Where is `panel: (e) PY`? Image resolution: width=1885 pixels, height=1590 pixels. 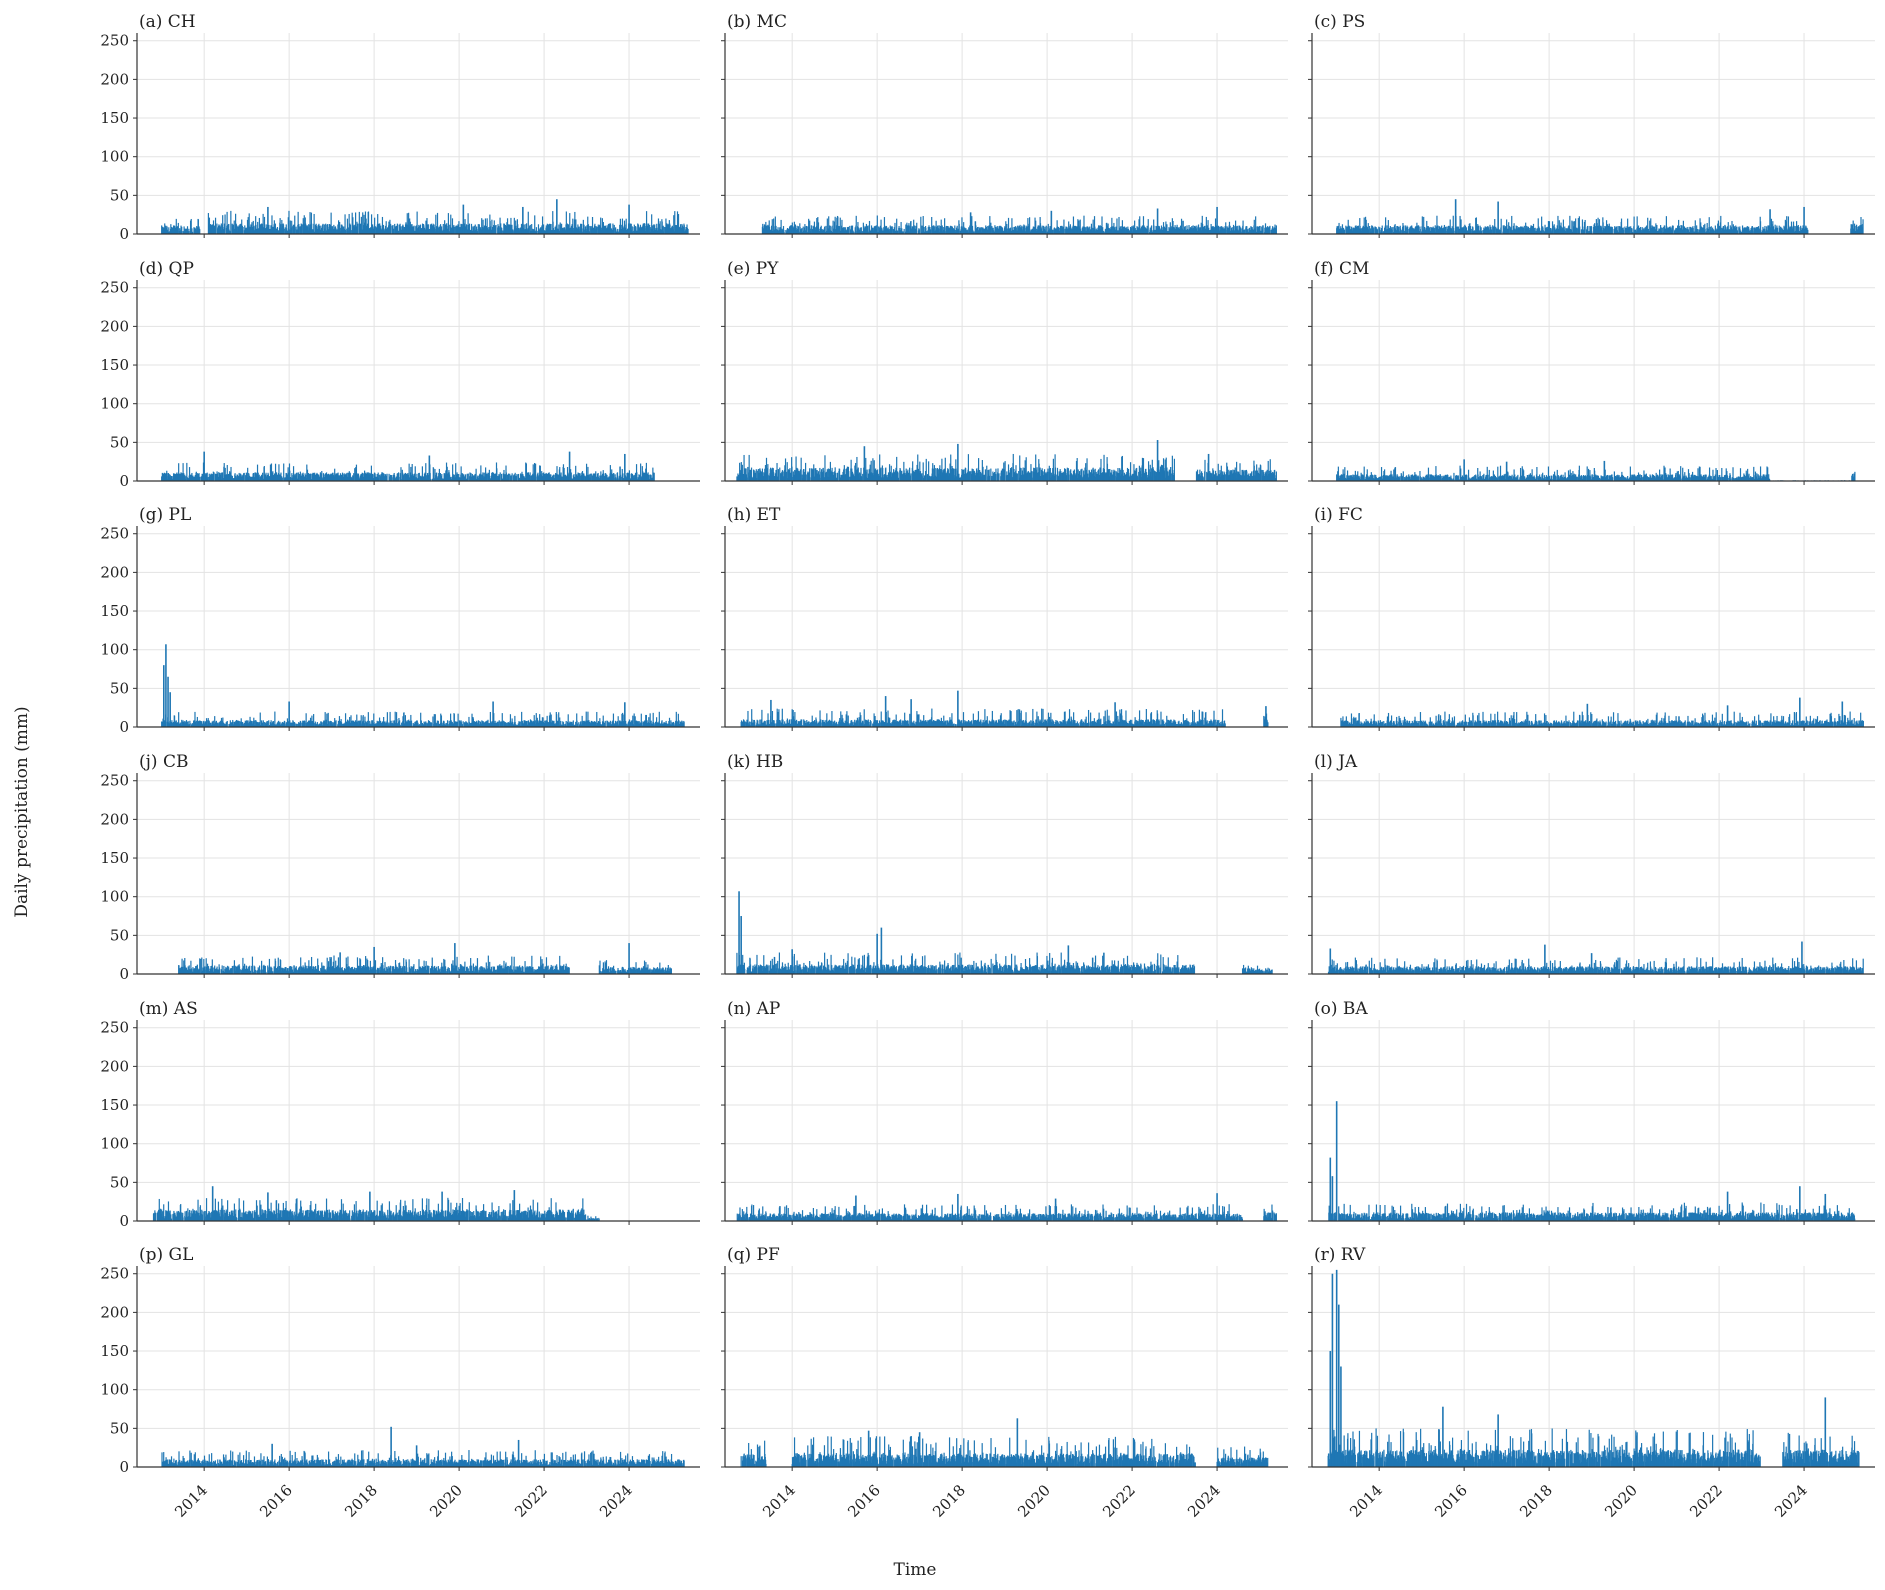
panel: (e) PY is located at coordinates (1004, 372).